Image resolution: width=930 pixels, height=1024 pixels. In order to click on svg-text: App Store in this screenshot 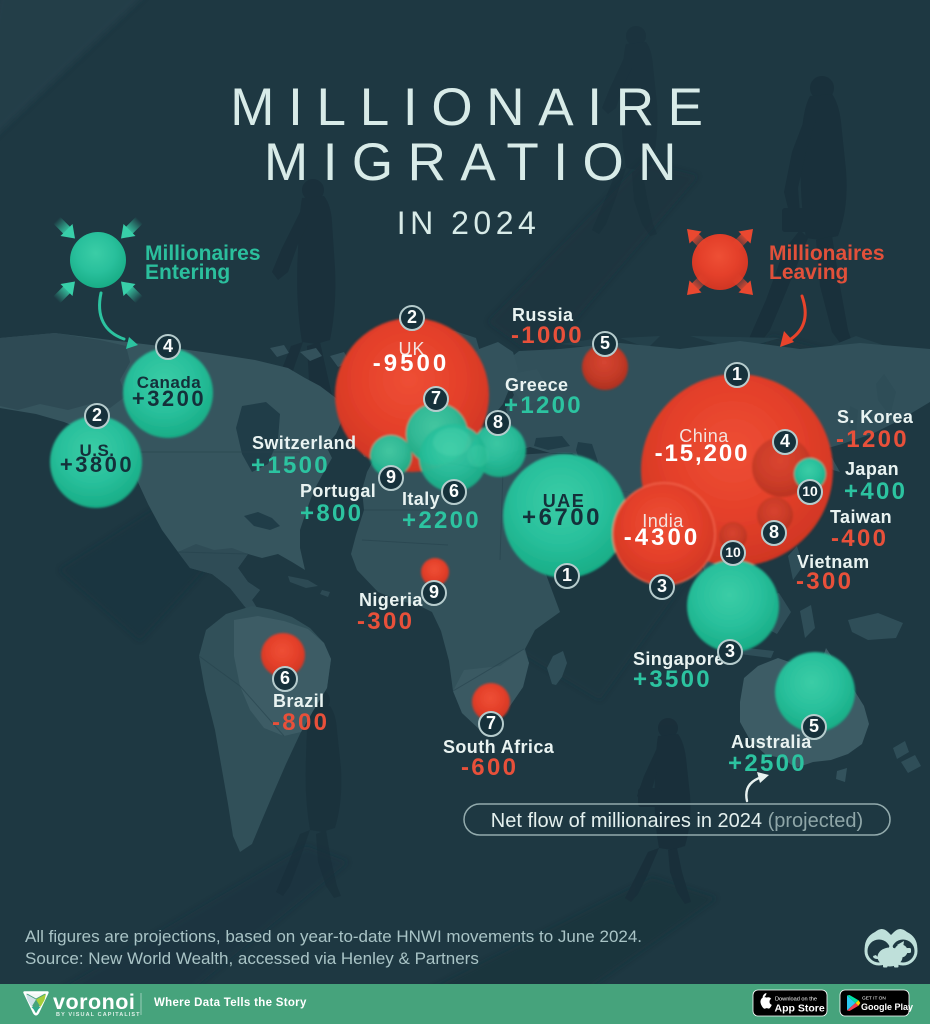, I will do `click(800, 1009)`.